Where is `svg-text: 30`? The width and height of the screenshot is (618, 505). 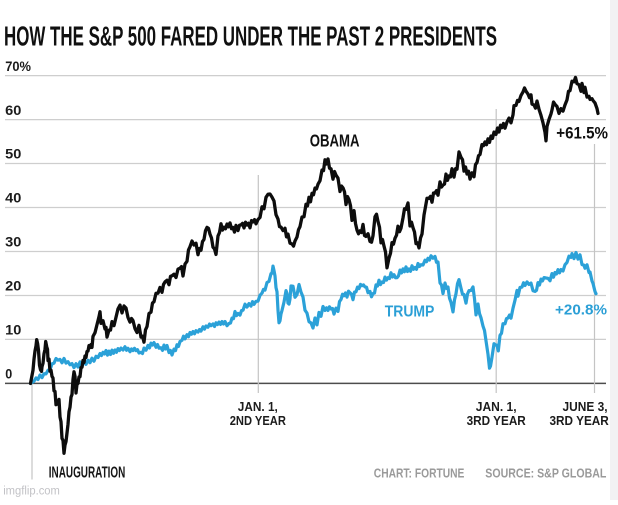 svg-text: 30 is located at coordinates (13, 242).